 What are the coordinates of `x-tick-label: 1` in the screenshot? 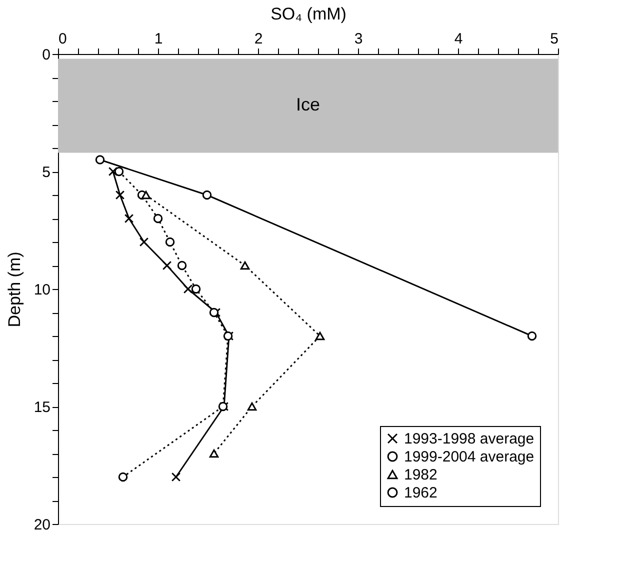 It's located at (158, 39).